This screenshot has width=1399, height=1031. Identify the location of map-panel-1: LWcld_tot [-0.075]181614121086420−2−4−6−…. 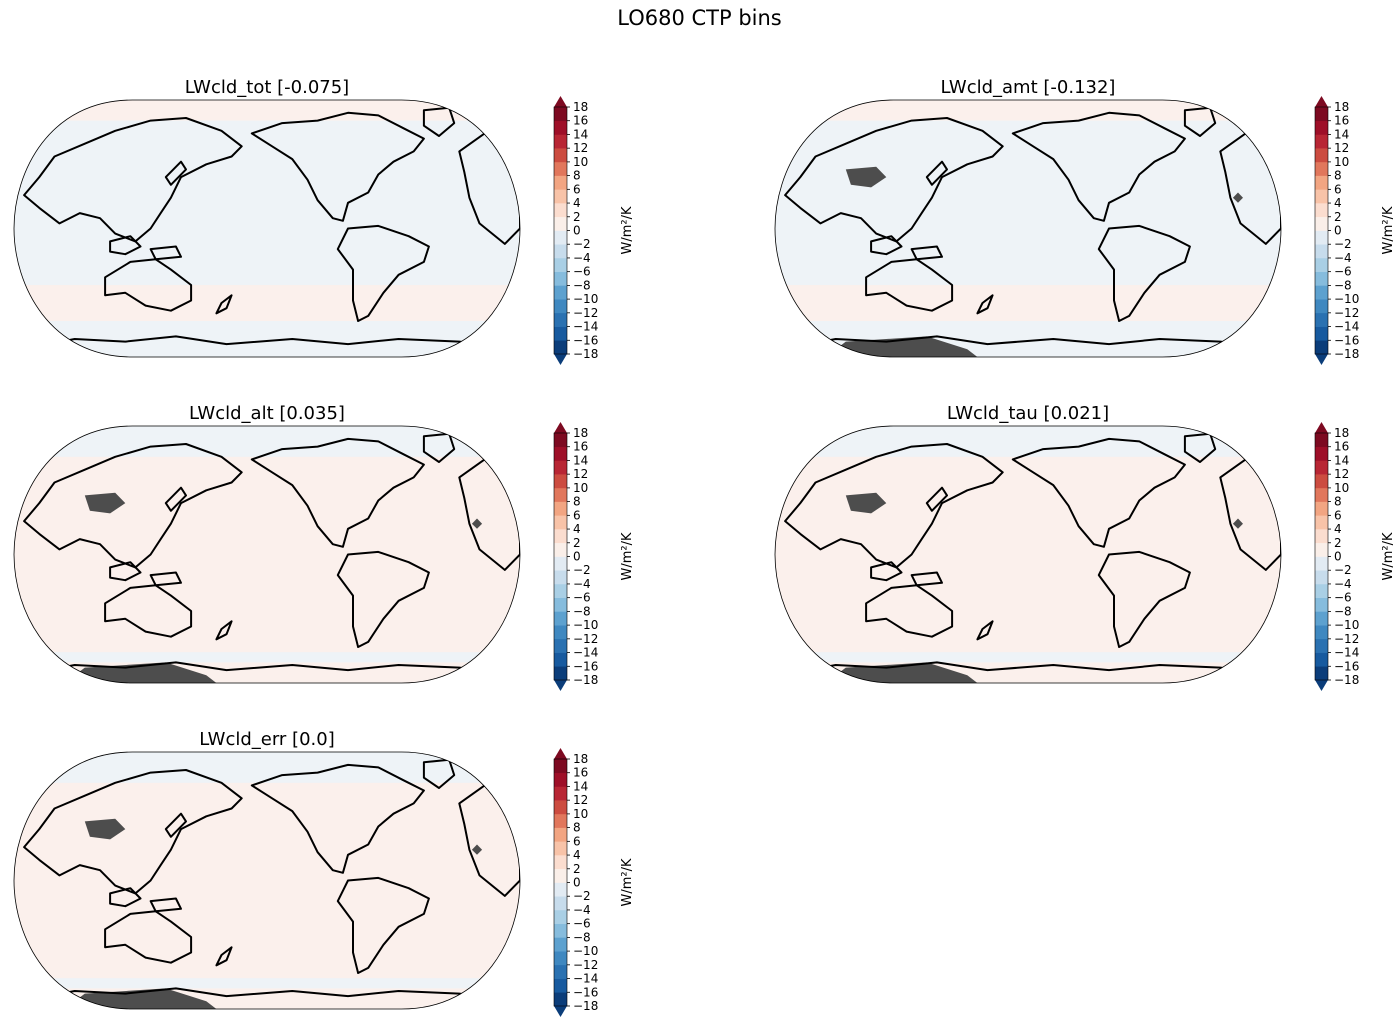
(324, 221).